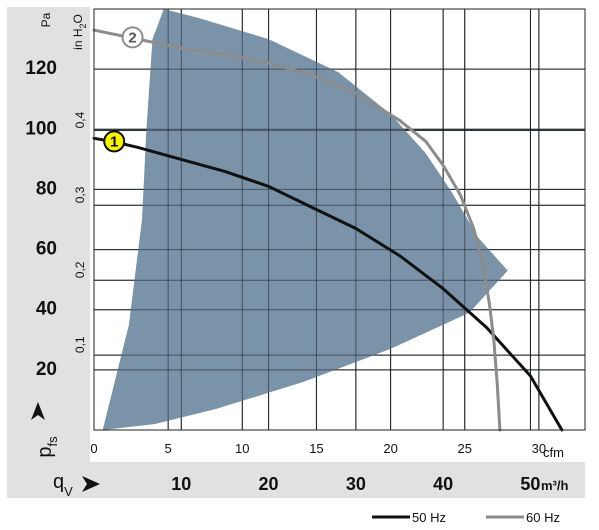 The width and height of the screenshot is (599, 530). I want to click on curve-markers: 12, so click(123, 89).